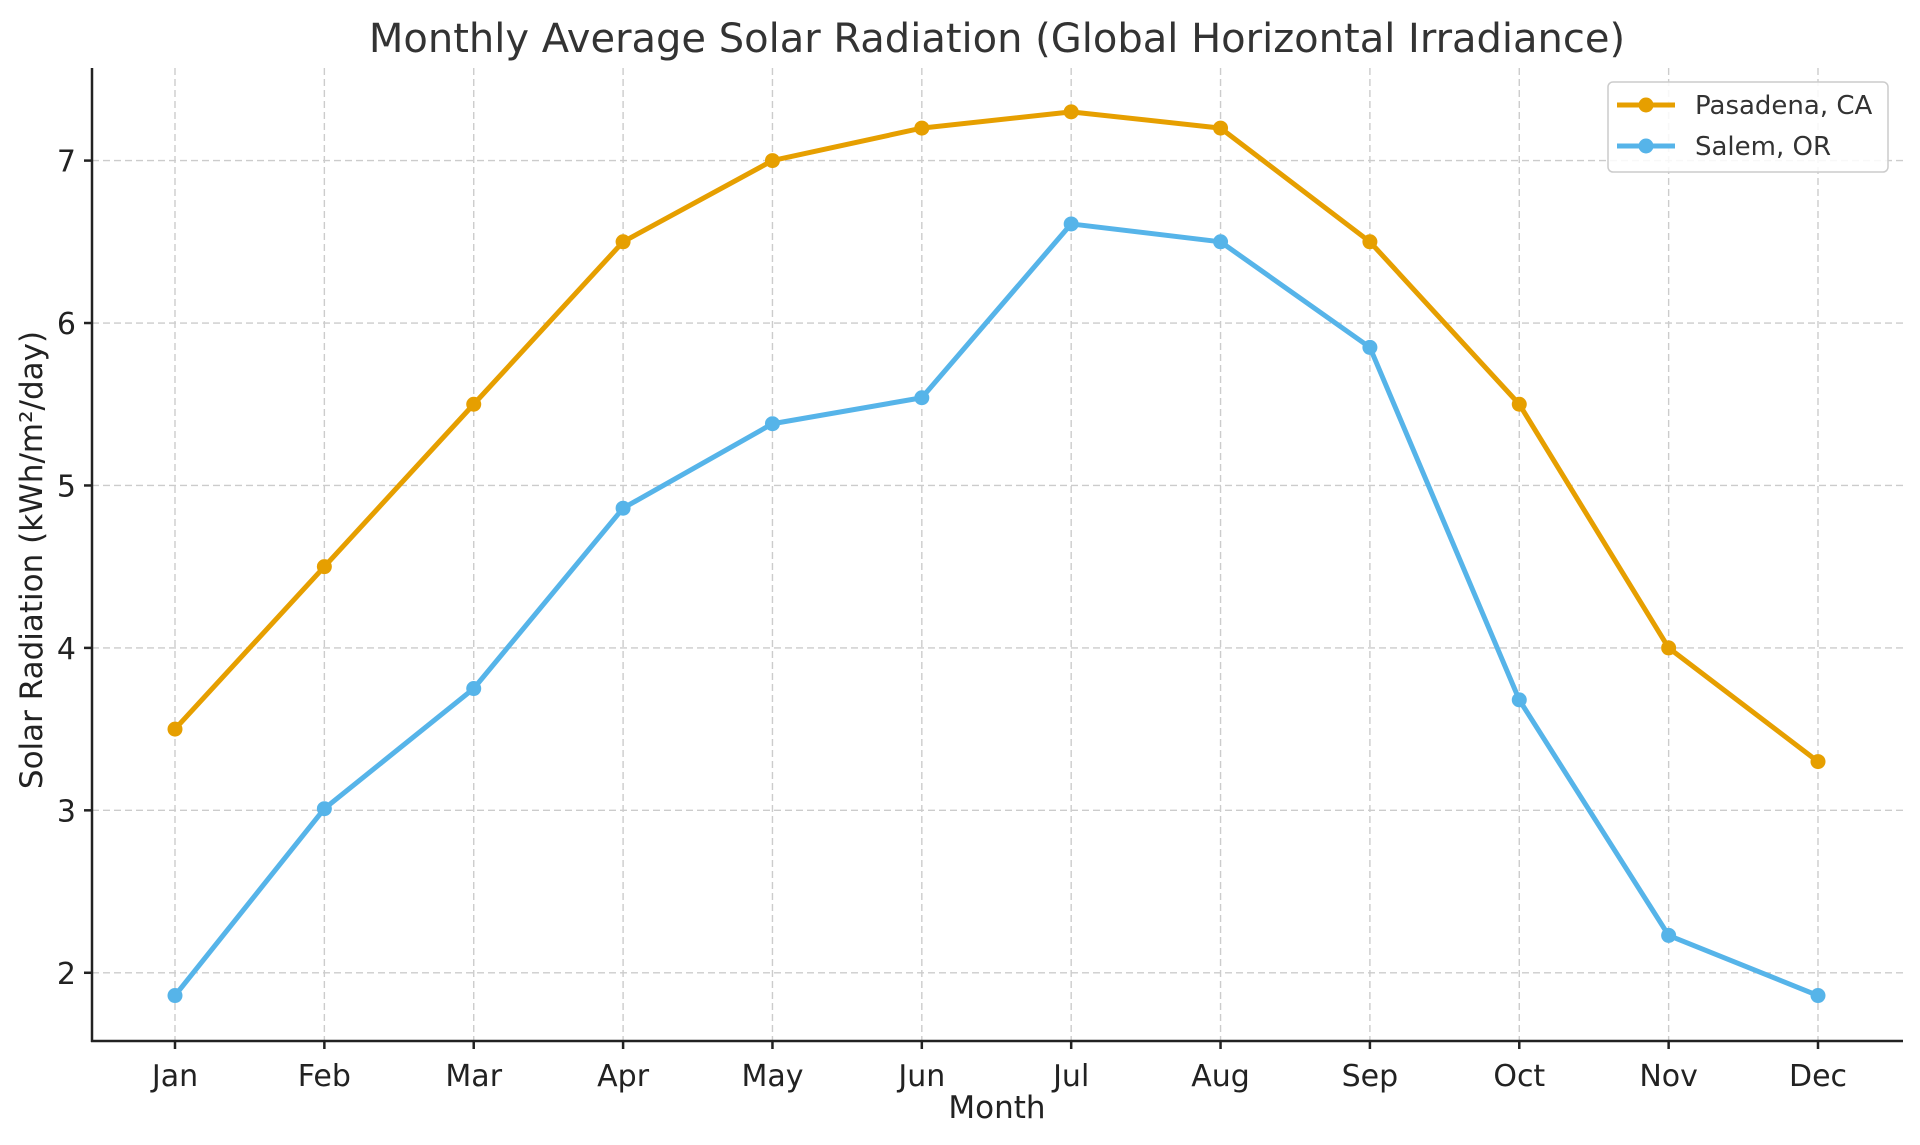  I want to click on legend-item: Pasadena, CA, so click(1745, 106).